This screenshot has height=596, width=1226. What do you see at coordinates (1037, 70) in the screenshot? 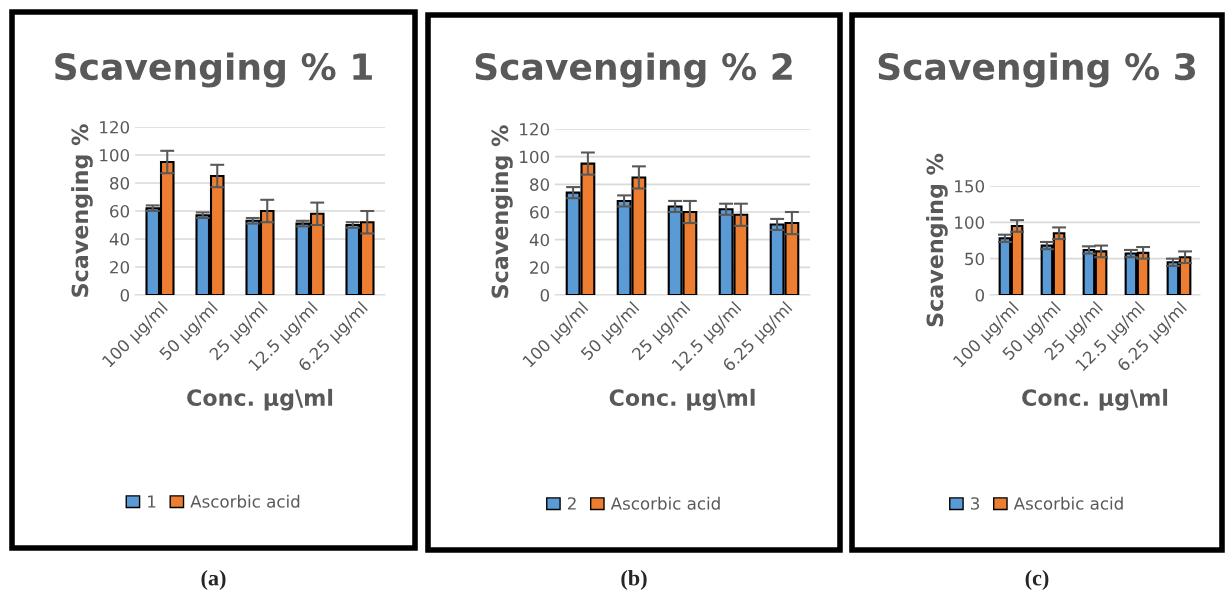
I see `chart-title: Scavenging % 3` at bounding box center [1037, 70].